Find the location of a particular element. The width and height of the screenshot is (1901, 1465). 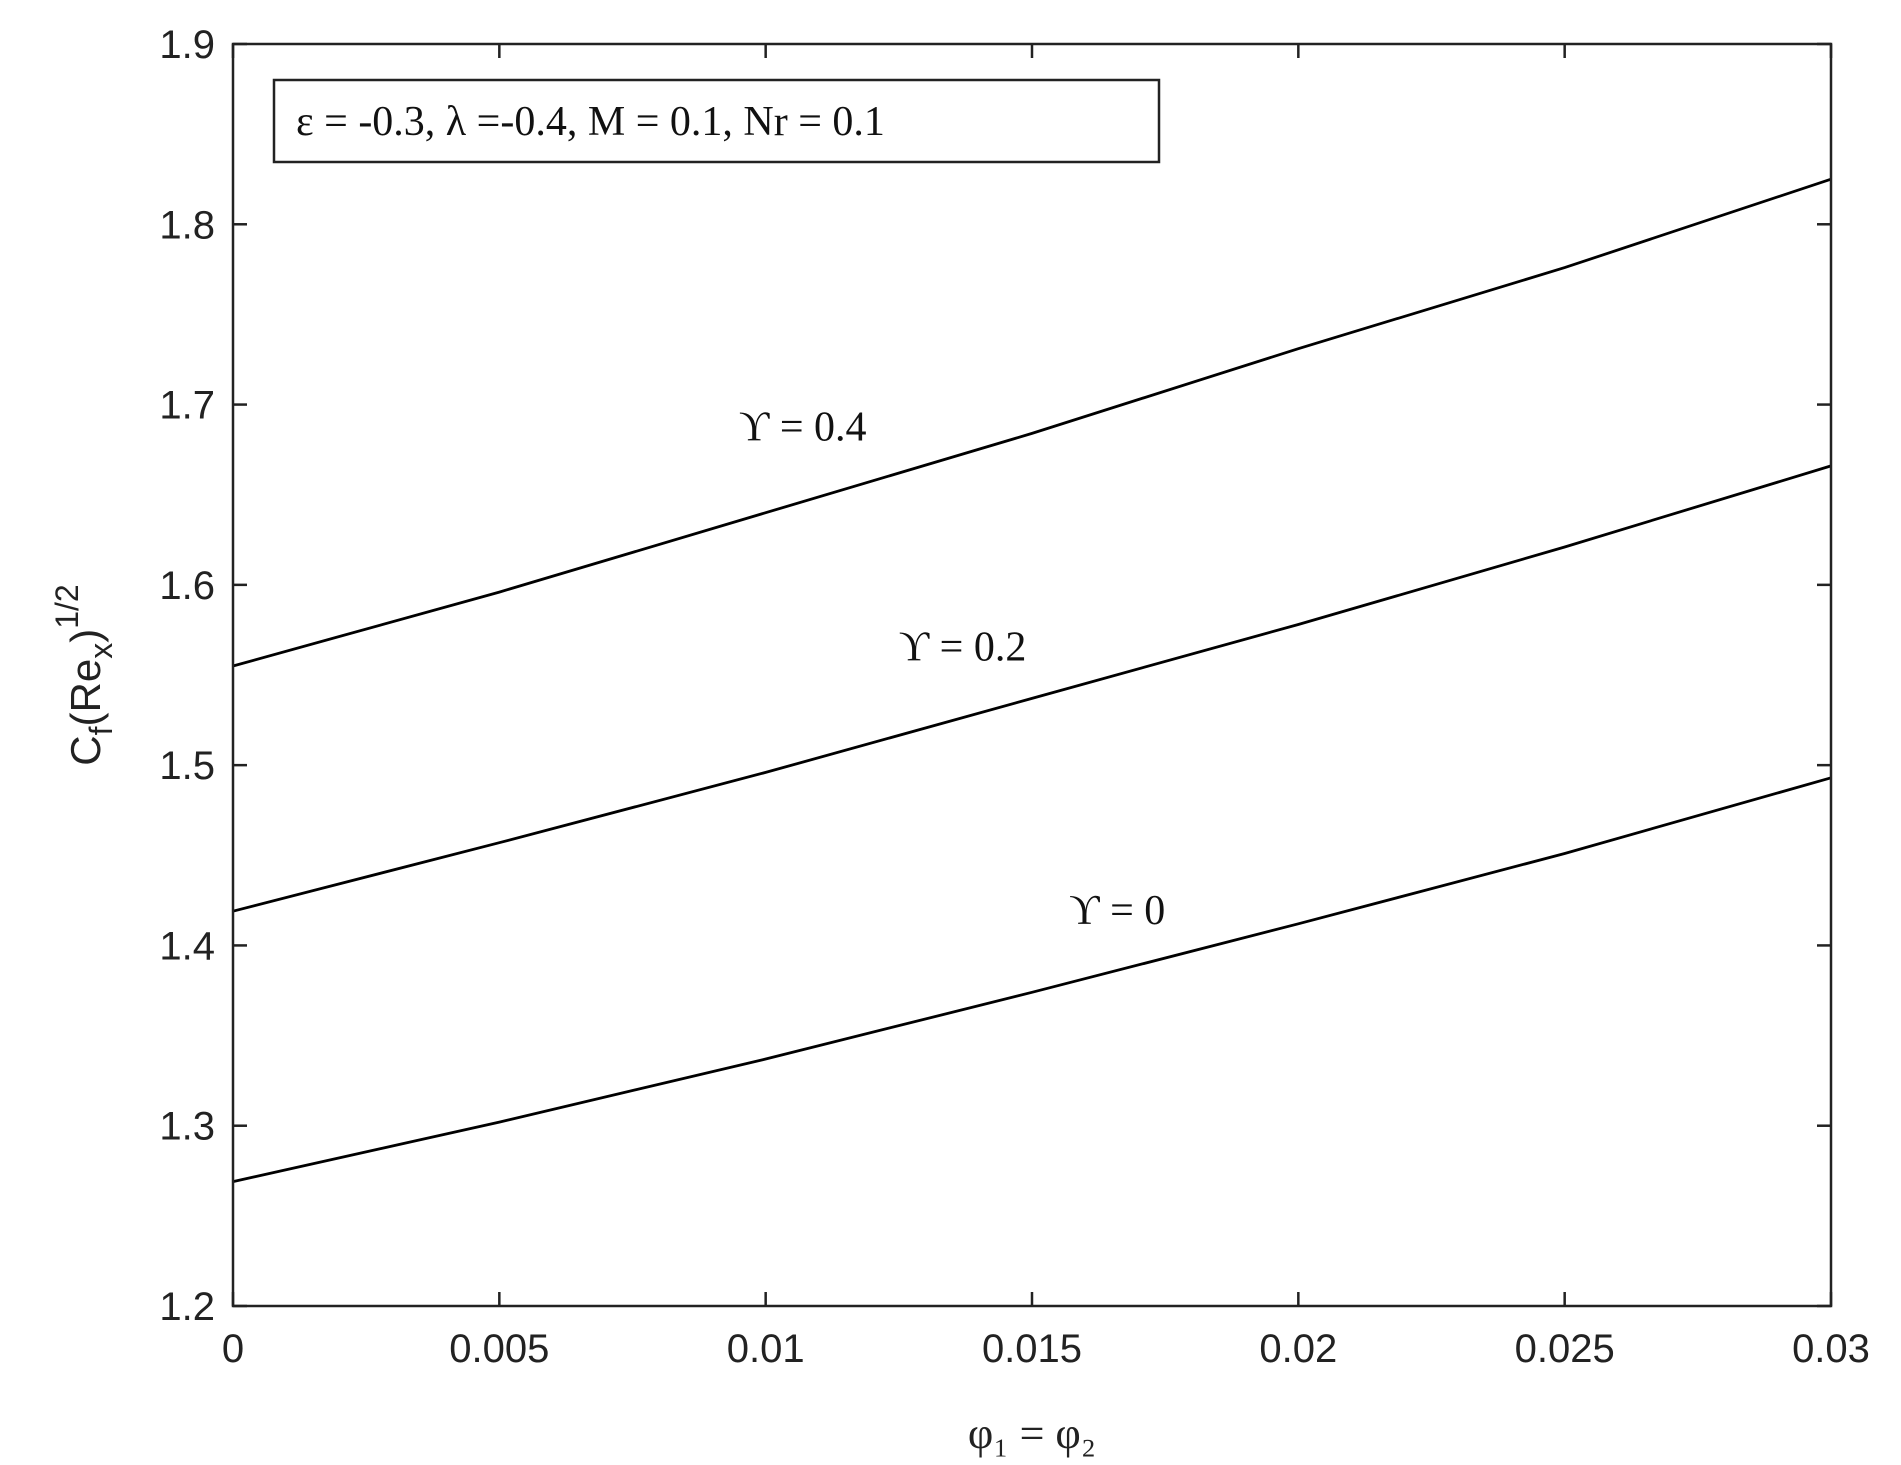

x-axis-label: φ₁ = φ₂ is located at coordinates (1032, 1433).